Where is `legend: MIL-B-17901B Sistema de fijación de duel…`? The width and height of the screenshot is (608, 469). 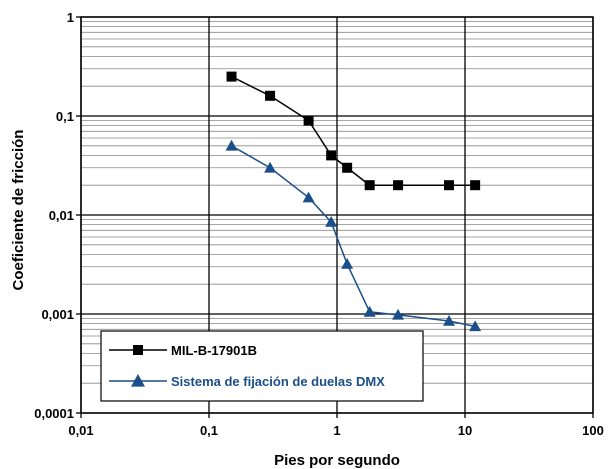 legend: MIL-B-17901B Sistema de fijación de duel… is located at coordinates (262, 366).